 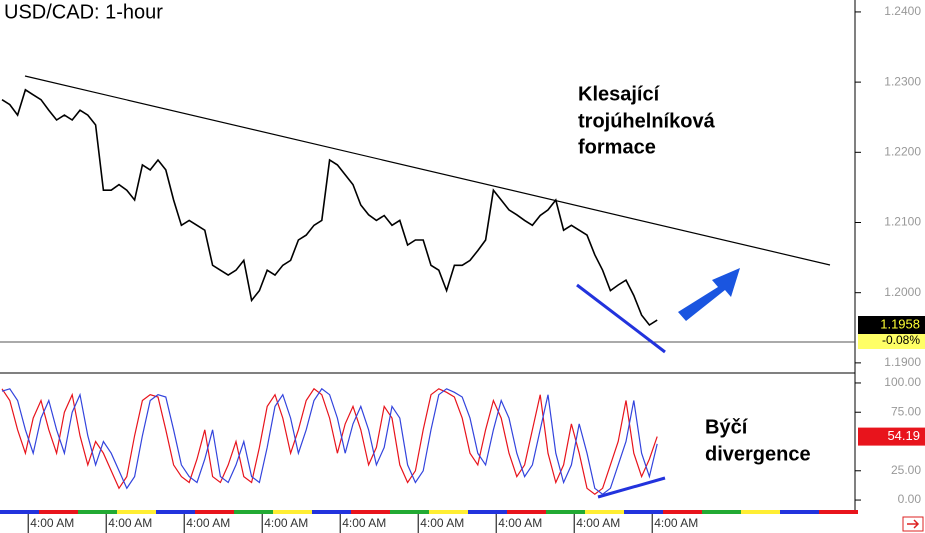 I want to click on change-box, so click(x=891, y=341).